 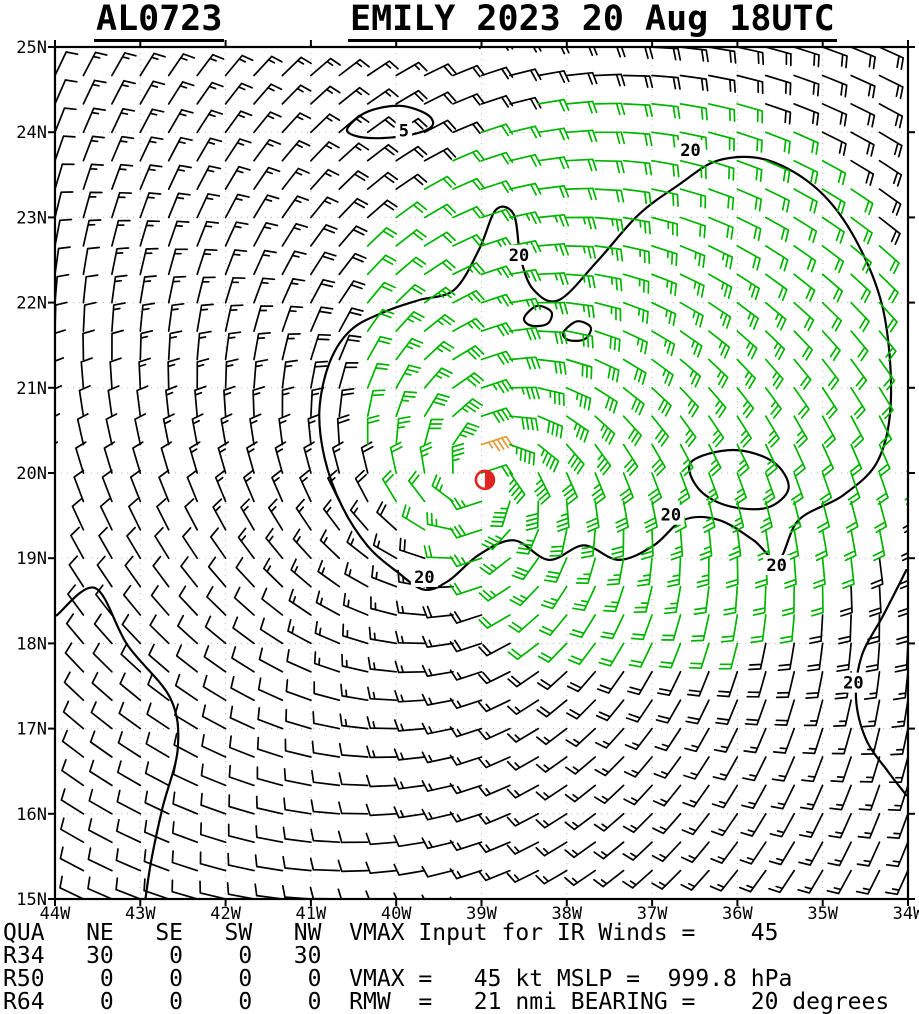 I want to click on svg-text: 19N, so click(x=31, y=559).